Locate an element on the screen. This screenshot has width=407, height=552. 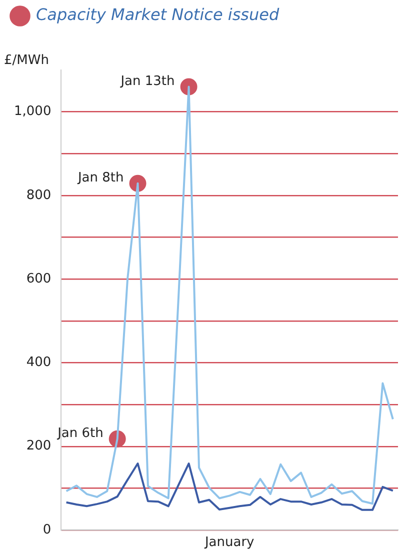
y-tick-label: 200 is located at coordinates (39, 446).